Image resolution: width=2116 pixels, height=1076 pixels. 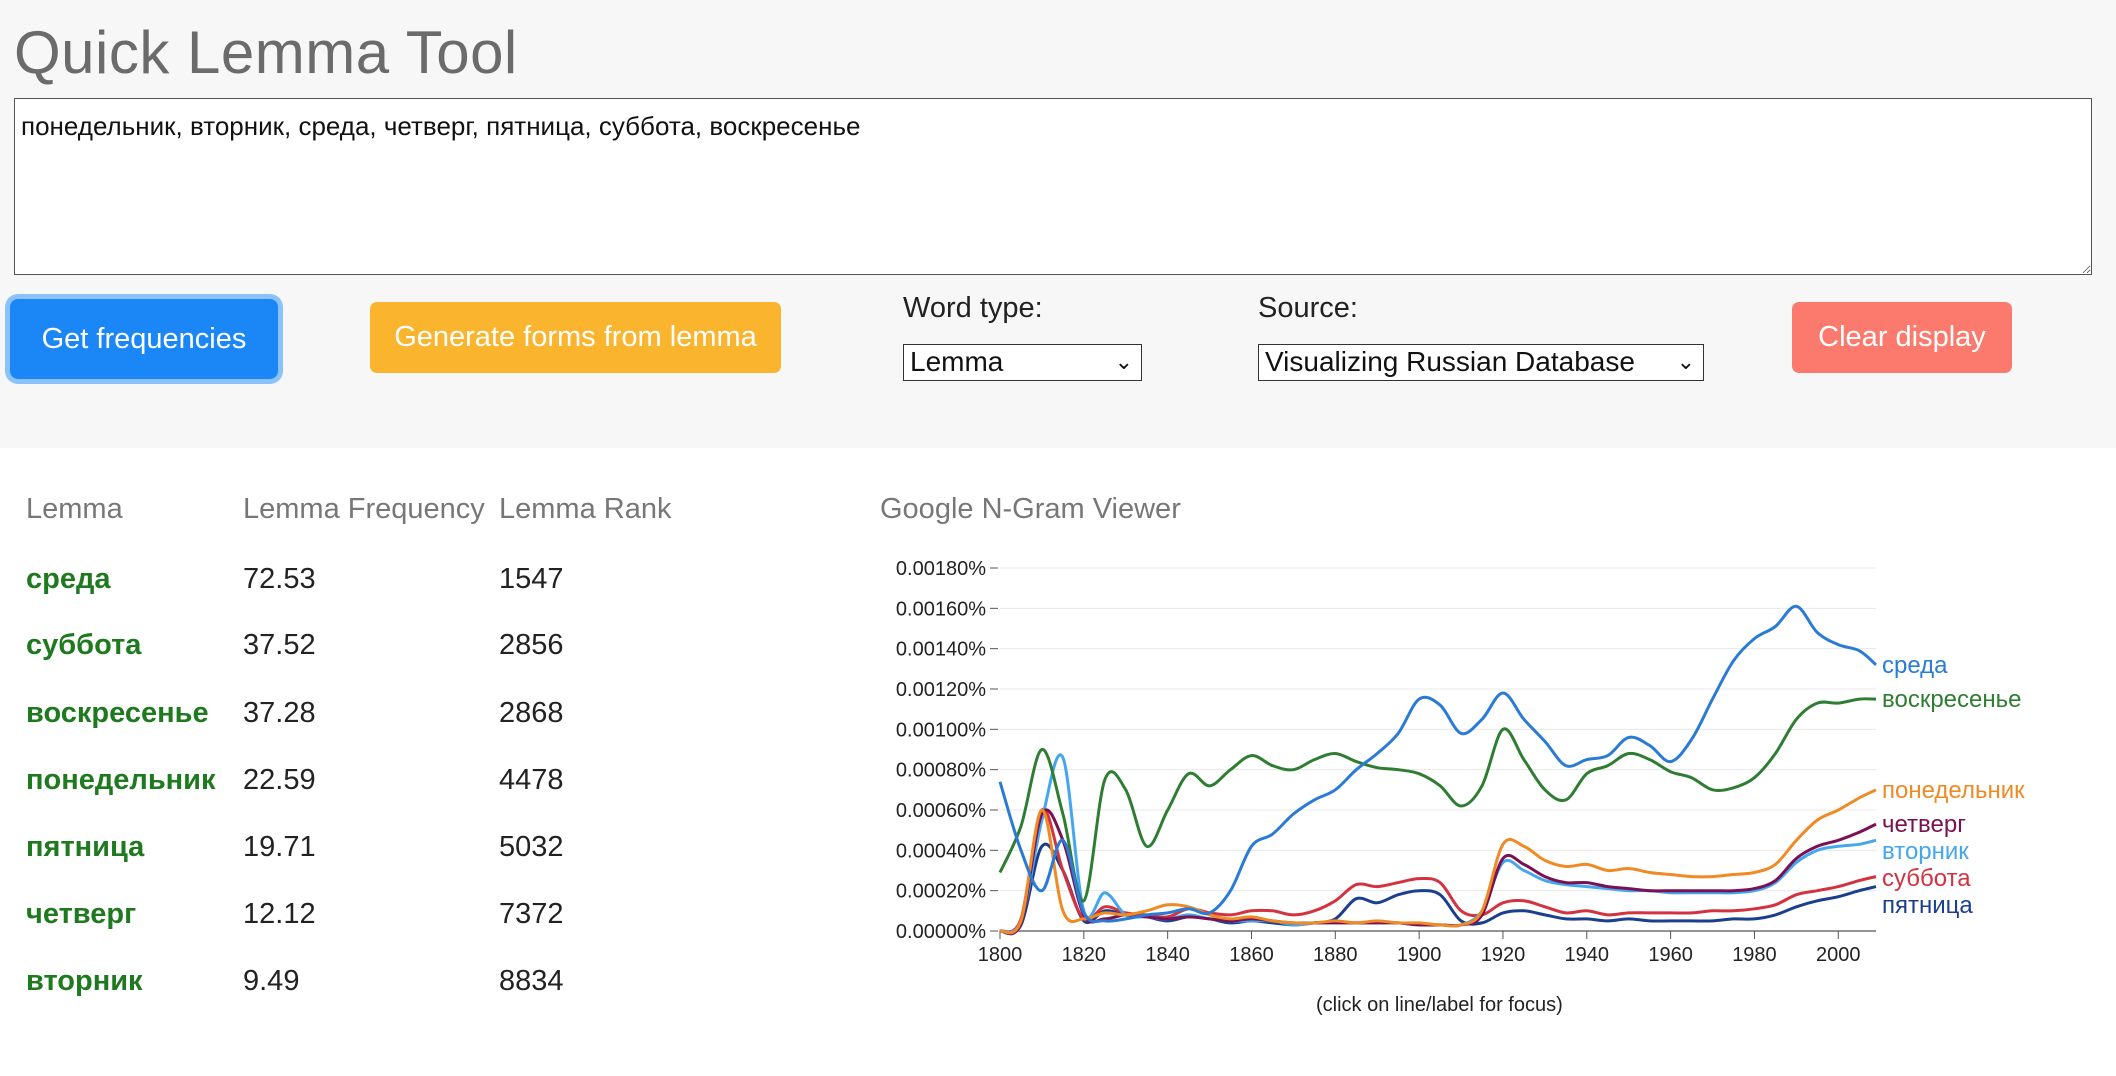 What do you see at coordinates (1335, 955) in the screenshot?
I see `x-tick-label: 1880` at bounding box center [1335, 955].